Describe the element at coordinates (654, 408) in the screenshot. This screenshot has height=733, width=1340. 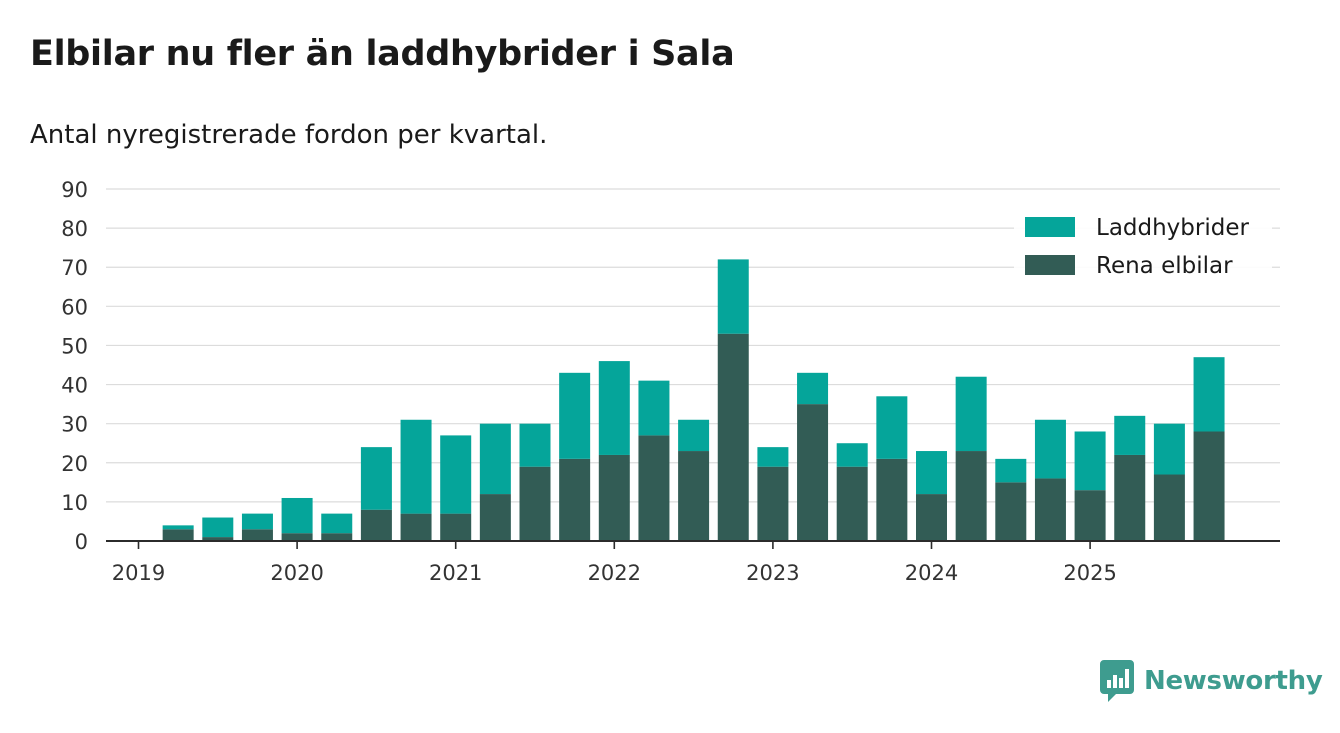
I see `bar-laddhybrider-2022-q2` at that location.